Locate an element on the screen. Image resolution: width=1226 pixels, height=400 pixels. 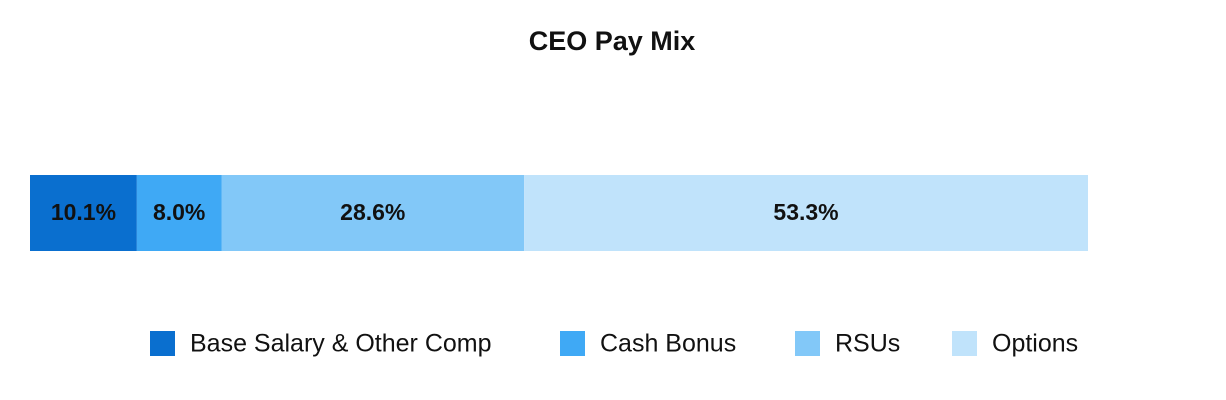
value-label: 8.0% is located at coordinates (179, 212).